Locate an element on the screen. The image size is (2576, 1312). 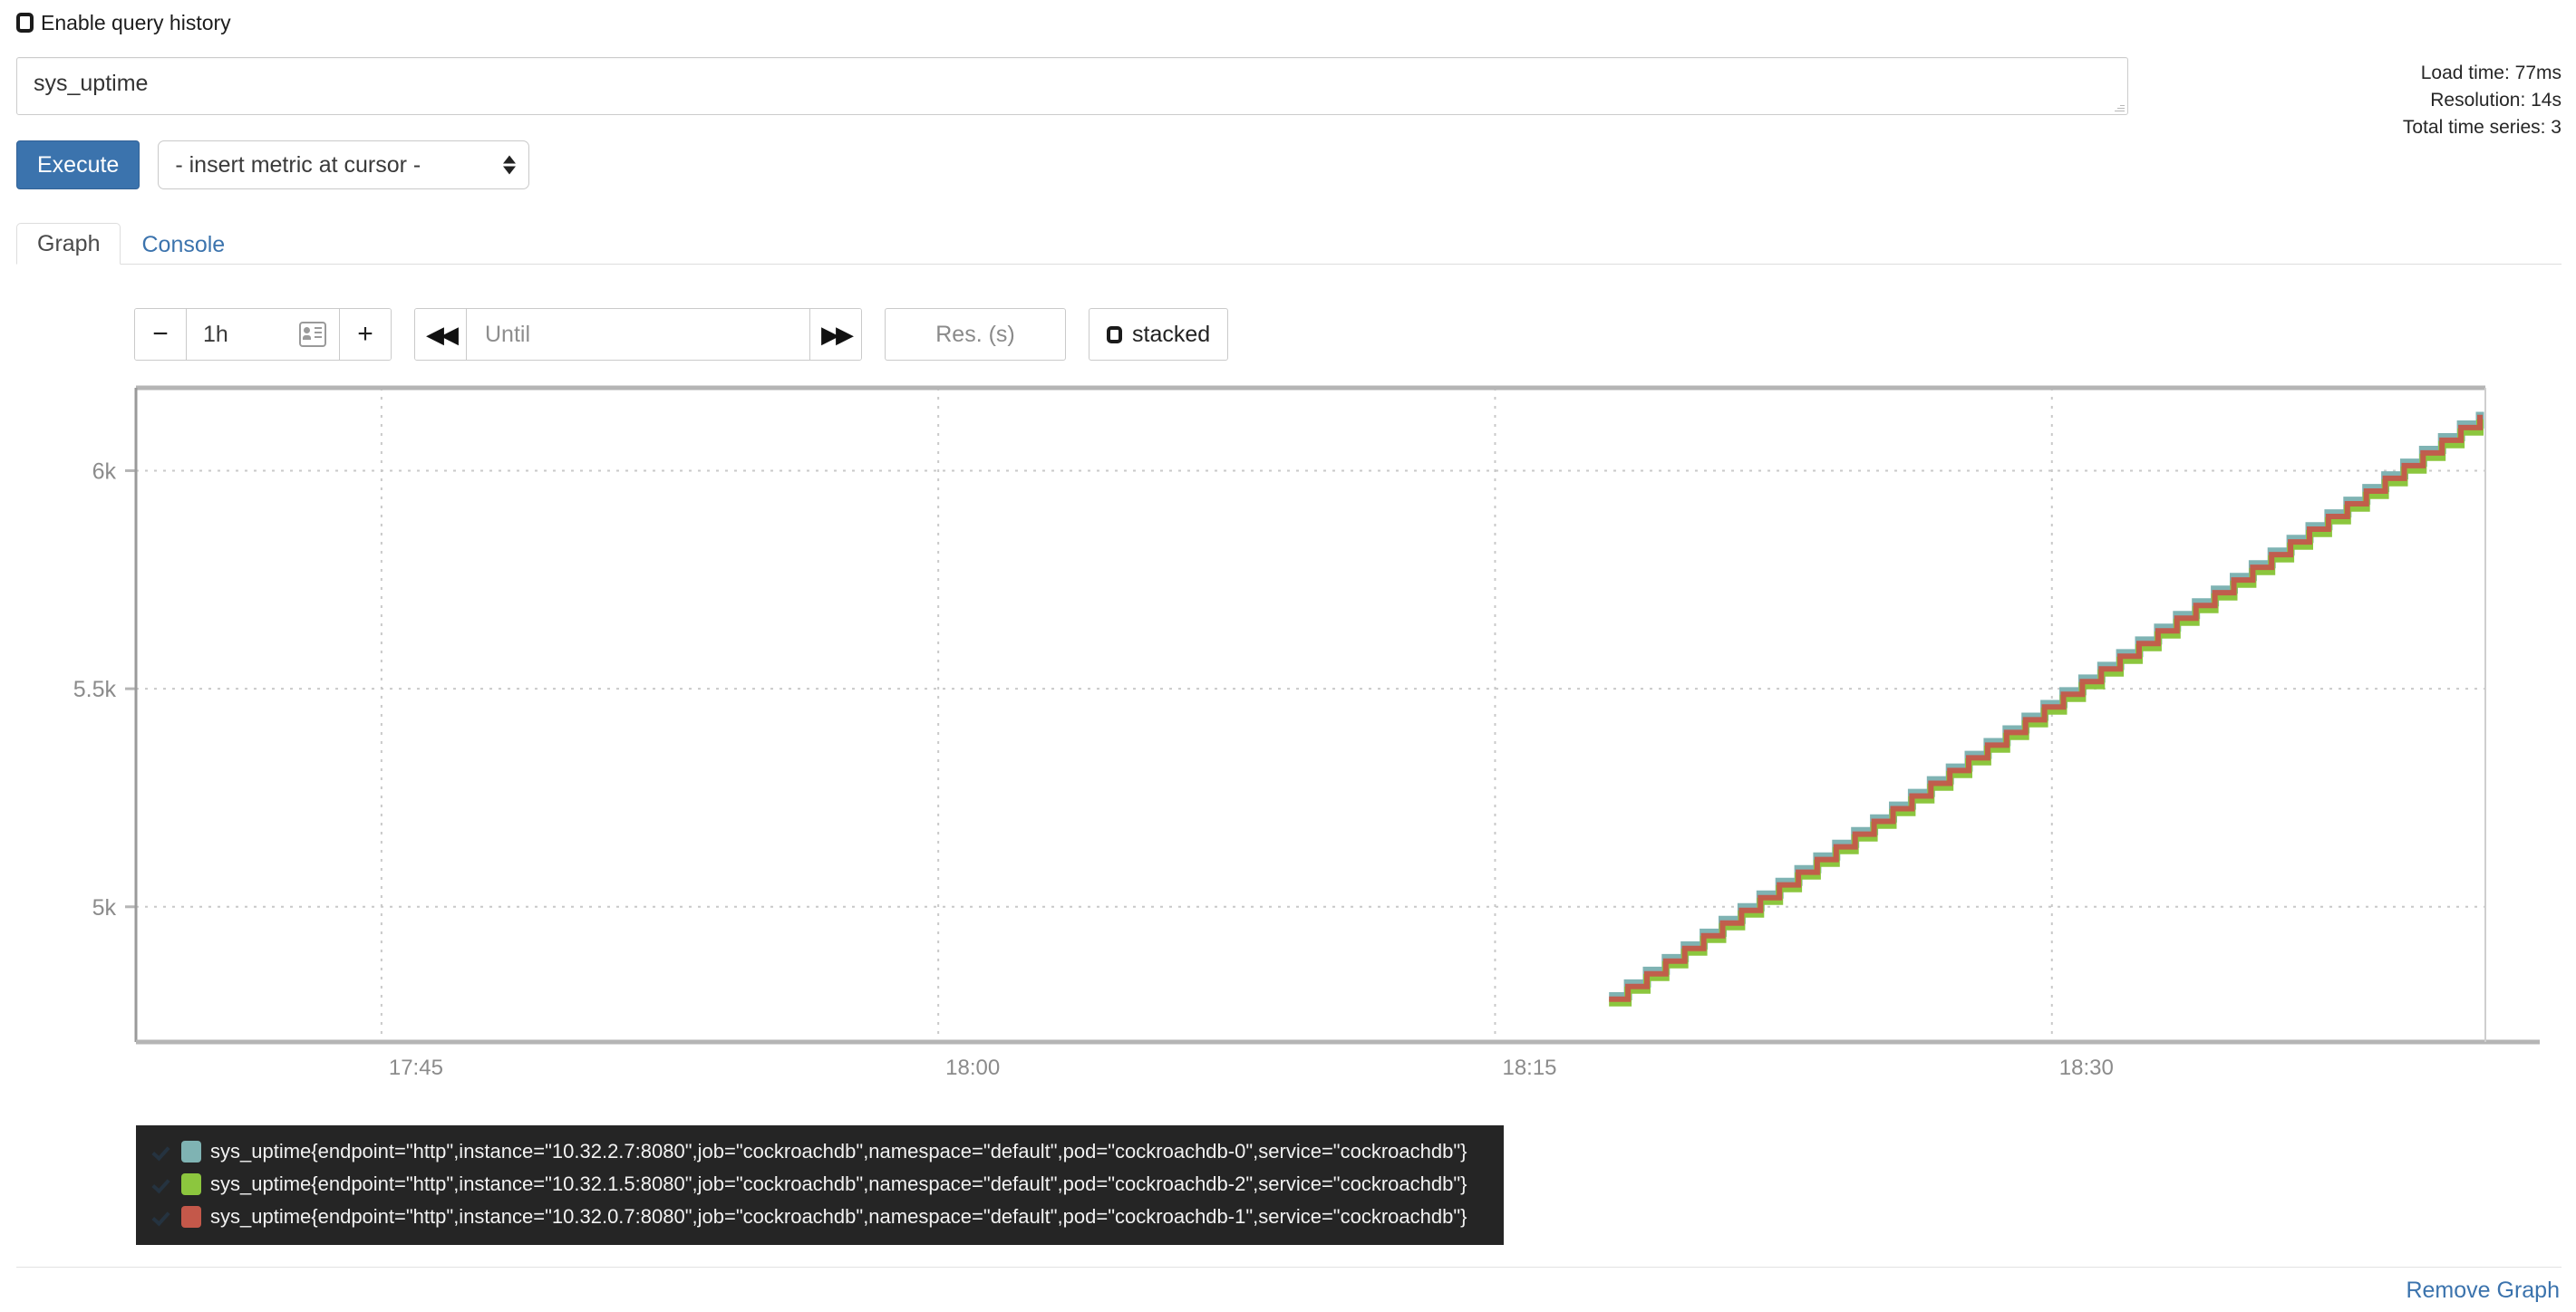
graph-controls-toolbar: − 1h + ◀◀ Until ▶▶ Res. (s) stacked is located at coordinates (681, 334).